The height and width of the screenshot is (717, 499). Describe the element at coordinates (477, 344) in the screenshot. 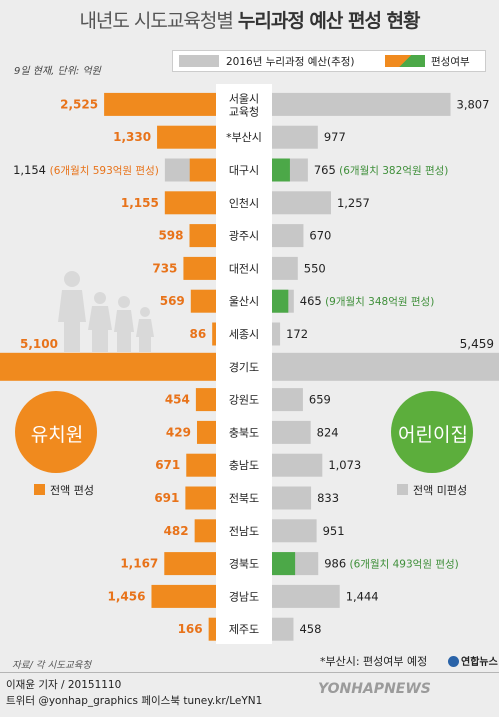

I see `daycare-value-label: 5,459` at that location.